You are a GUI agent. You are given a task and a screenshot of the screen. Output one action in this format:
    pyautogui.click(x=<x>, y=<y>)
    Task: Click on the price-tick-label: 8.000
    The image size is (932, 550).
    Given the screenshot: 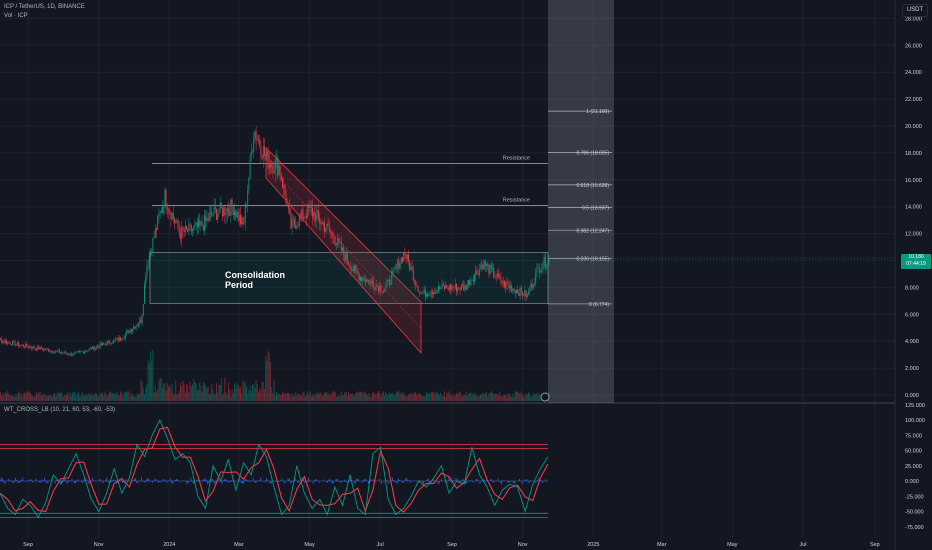 What is the action you would take?
    pyautogui.click(x=912, y=288)
    